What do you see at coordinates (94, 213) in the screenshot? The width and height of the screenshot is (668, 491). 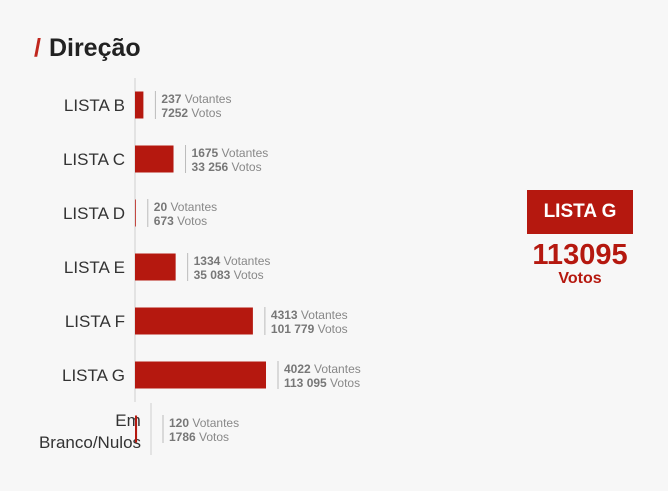 I see `category-label: LISTA D` at bounding box center [94, 213].